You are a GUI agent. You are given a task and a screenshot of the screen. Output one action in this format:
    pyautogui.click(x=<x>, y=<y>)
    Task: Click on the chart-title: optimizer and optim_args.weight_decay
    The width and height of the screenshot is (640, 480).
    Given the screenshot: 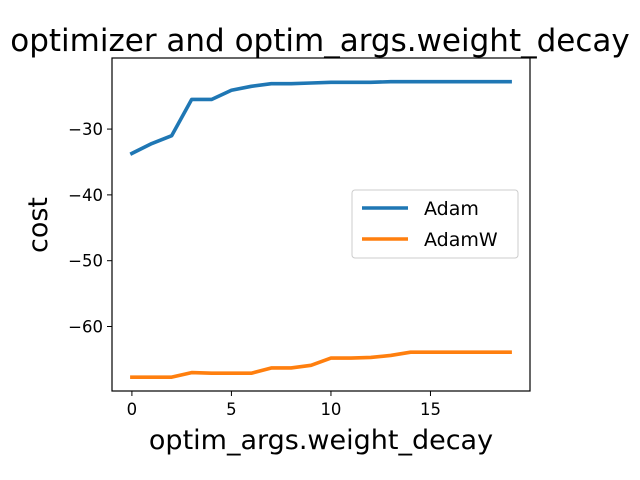 What is the action you would take?
    pyautogui.click(x=320, y=41)
    